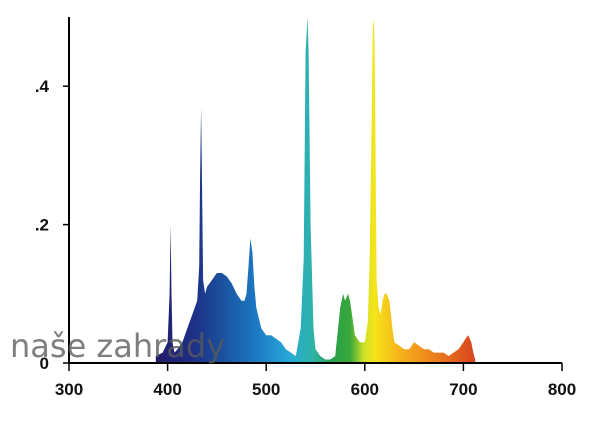  What do you see at coordinates (42, 225) in the screenshot?
I see `y-tick-label: .2` at bounding box center [42, 225].